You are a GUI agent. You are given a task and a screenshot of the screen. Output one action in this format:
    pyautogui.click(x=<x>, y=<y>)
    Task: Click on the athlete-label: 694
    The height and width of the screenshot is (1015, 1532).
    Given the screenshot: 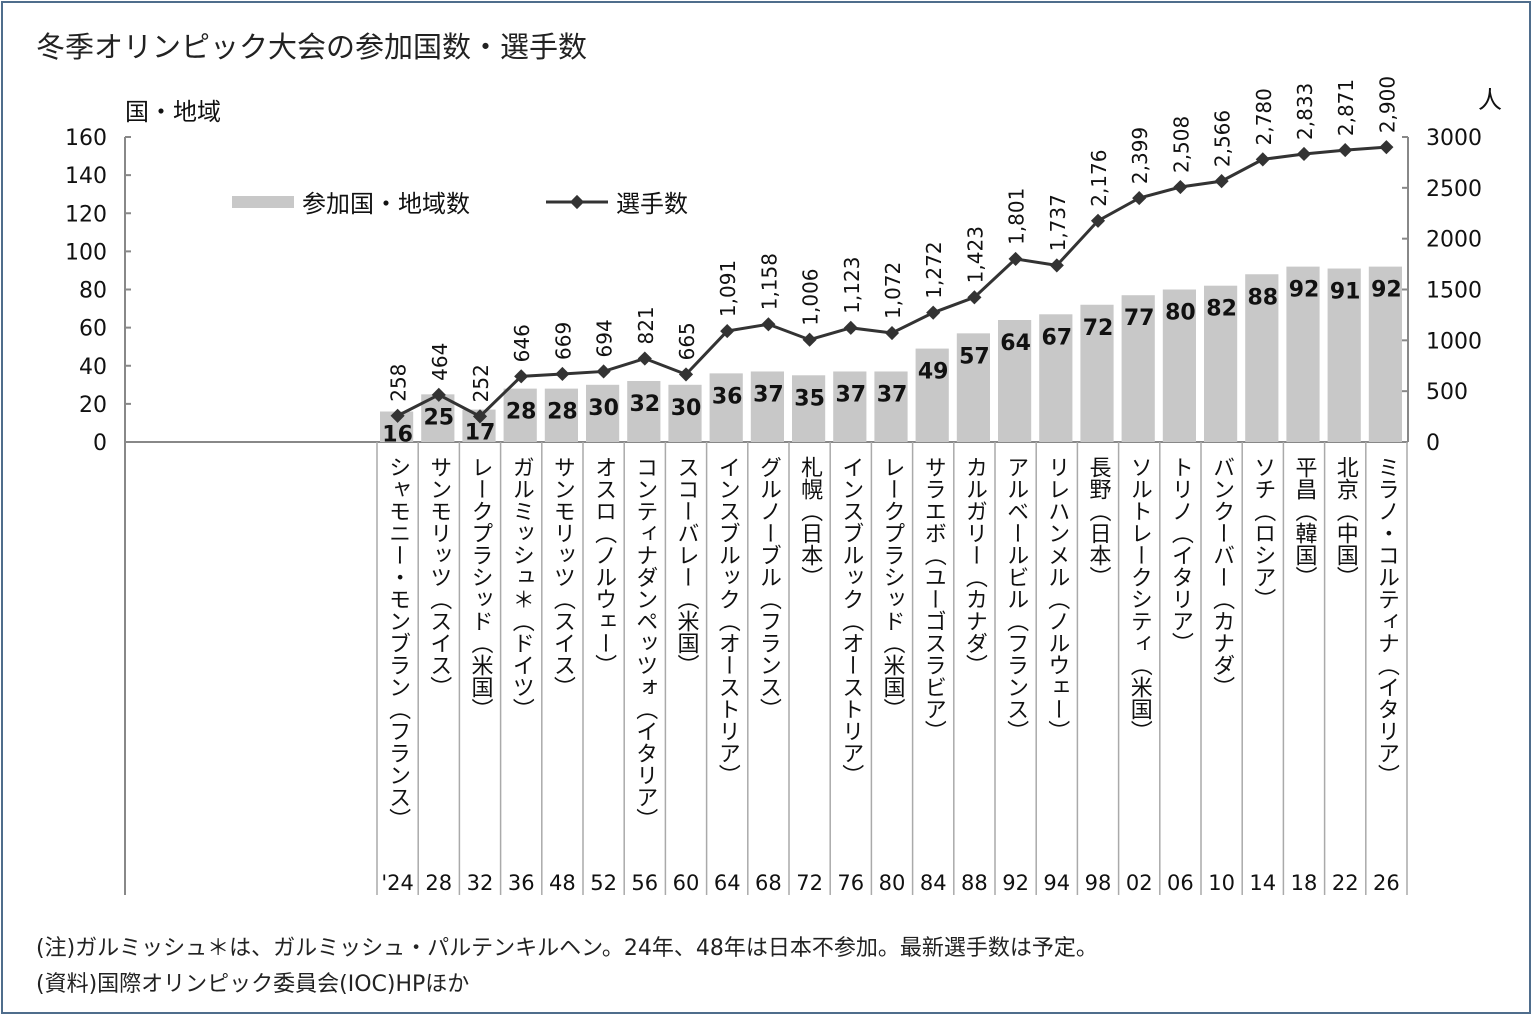 What is the action you would take?
    pyautogui.click(x=605, y=338)
    